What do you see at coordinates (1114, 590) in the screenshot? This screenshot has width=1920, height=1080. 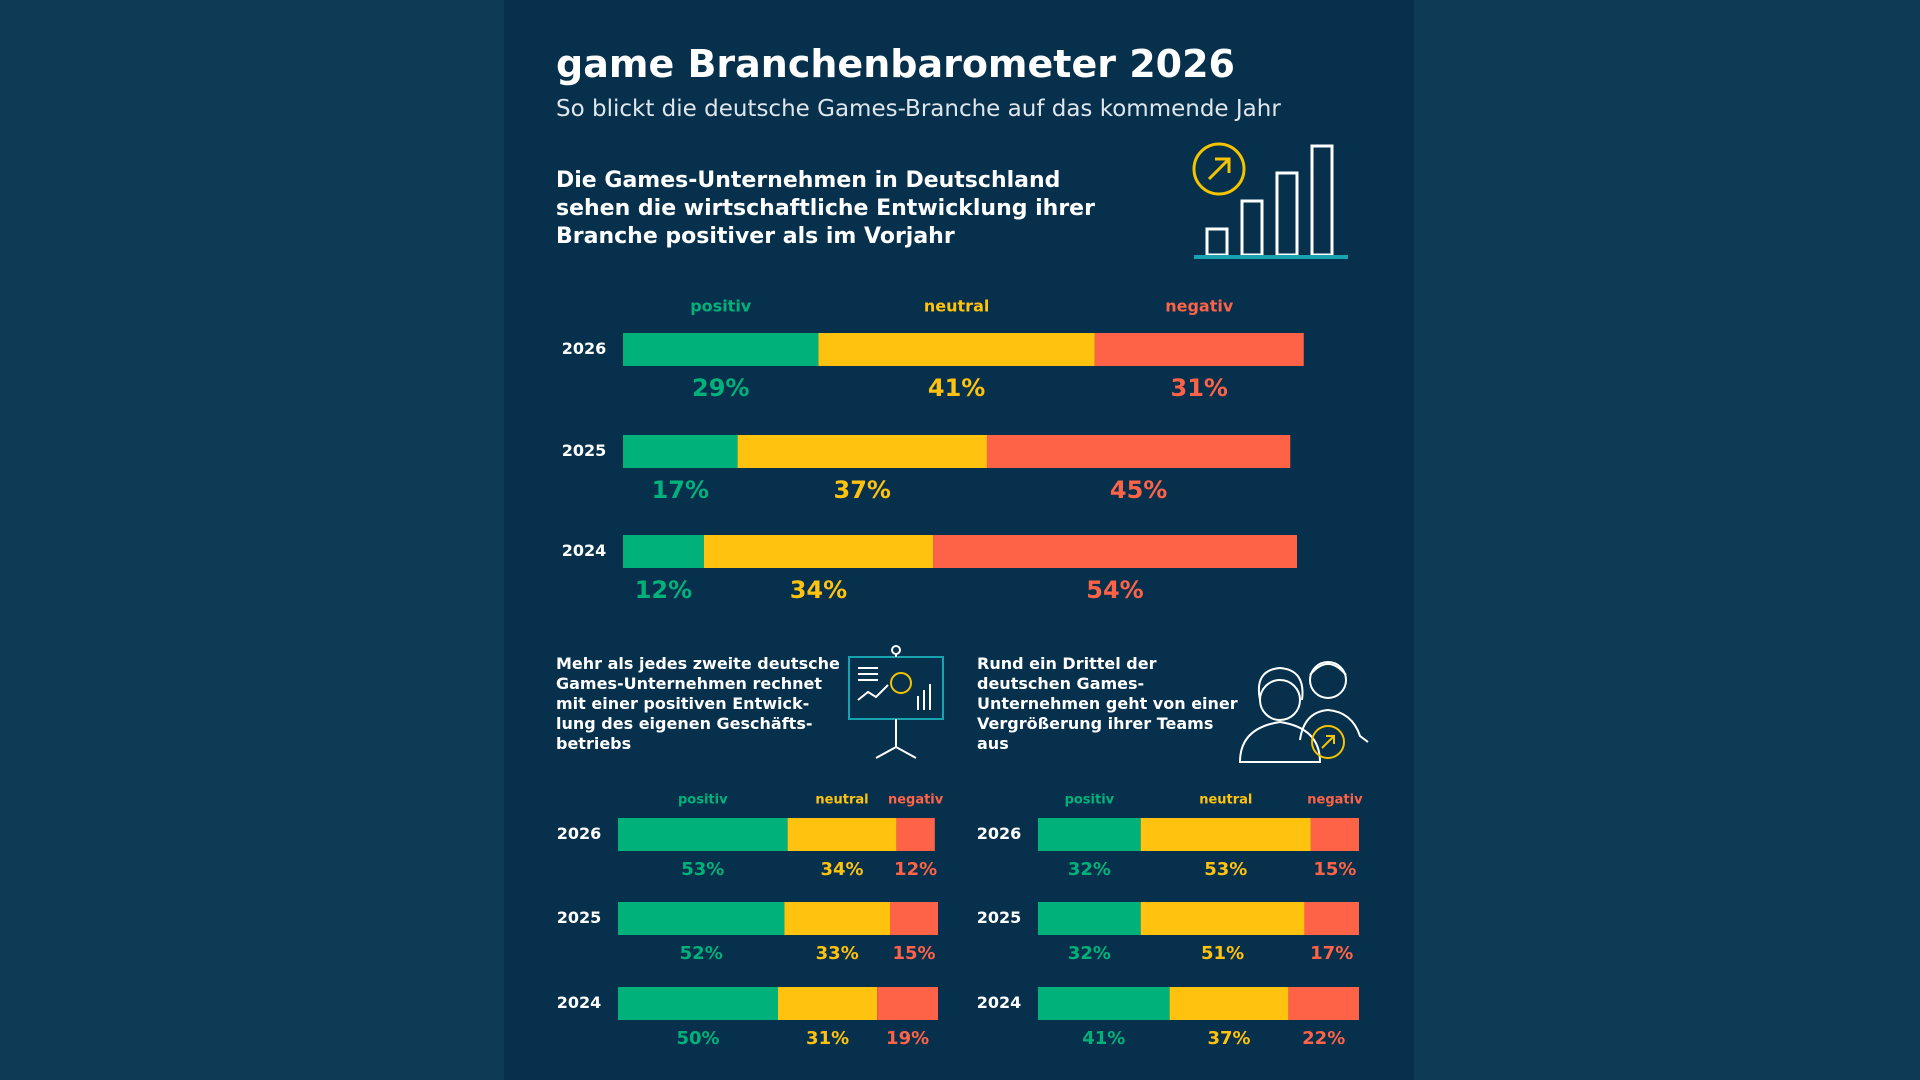 I see `value-label: 54%` at bounding box center [1114, 590].